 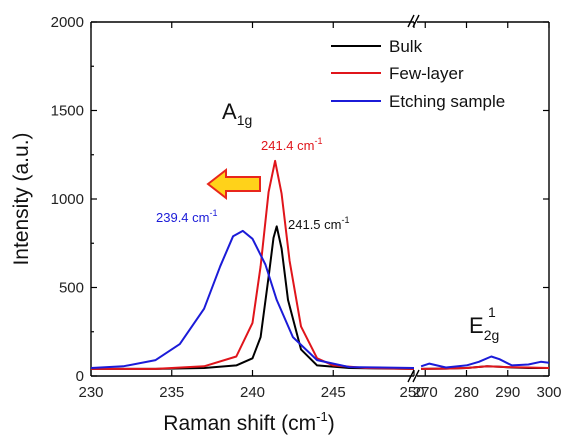 What do you see at coordinates (248, 422) in the screenshot?
I see `x-axis-title: Raman shift (cm-1)` at bounding box center [248, 422].